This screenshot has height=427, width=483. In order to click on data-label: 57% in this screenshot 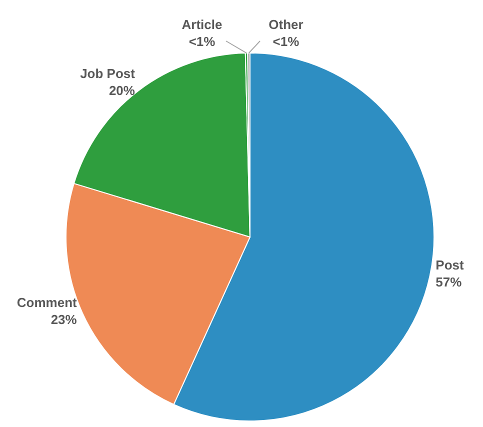, I will do `click(449, 282)`.